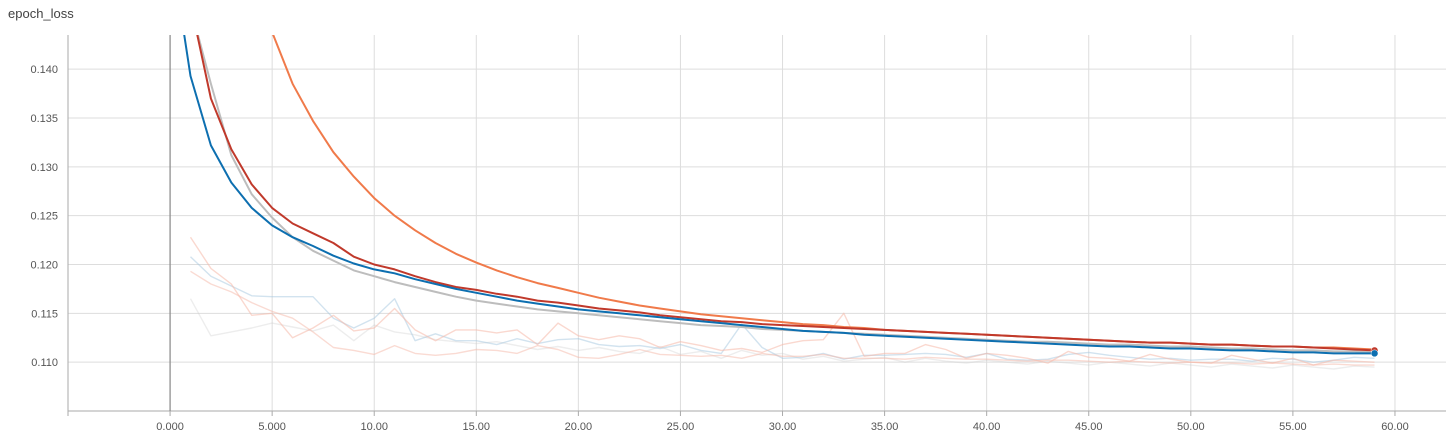 This screenshot has height=439, width=1446. I want to click on y-tick-label: 0.115, so click(44, 314).